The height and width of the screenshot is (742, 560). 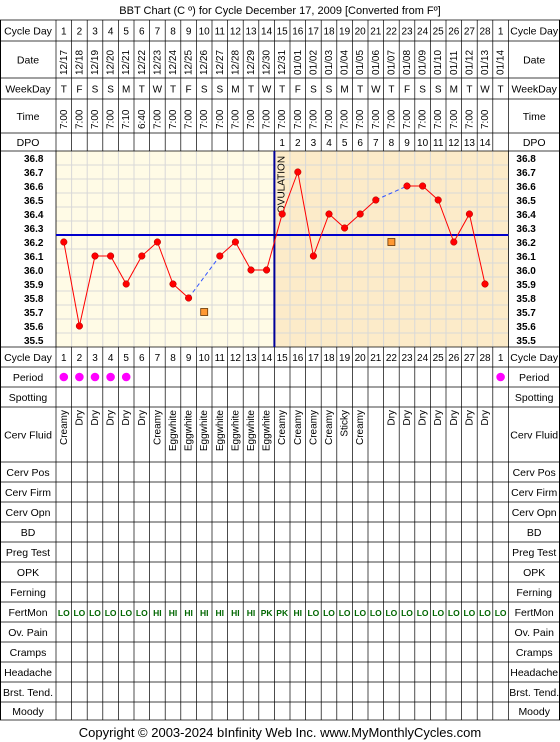 What do you see at coordinates (282, 143) in the screenshot?
I see `dpo-cell: 1` at bounding box center [282, 143].